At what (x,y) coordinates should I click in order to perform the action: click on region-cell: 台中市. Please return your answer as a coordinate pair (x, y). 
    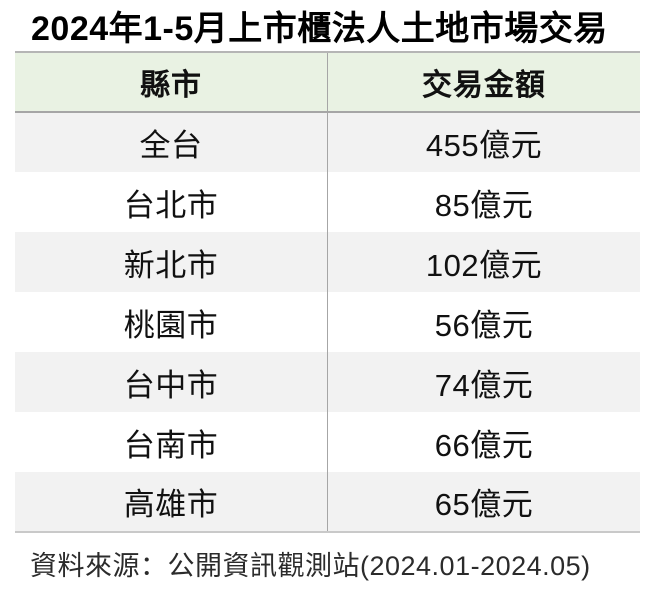
    Looking at the image, I should click on (171, 382).